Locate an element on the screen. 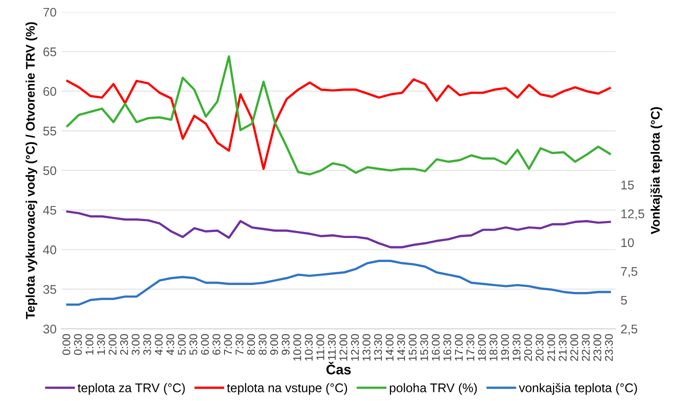 The image size is (684, 401). y-tick-label: 35 is located at coordinates (49, 289).